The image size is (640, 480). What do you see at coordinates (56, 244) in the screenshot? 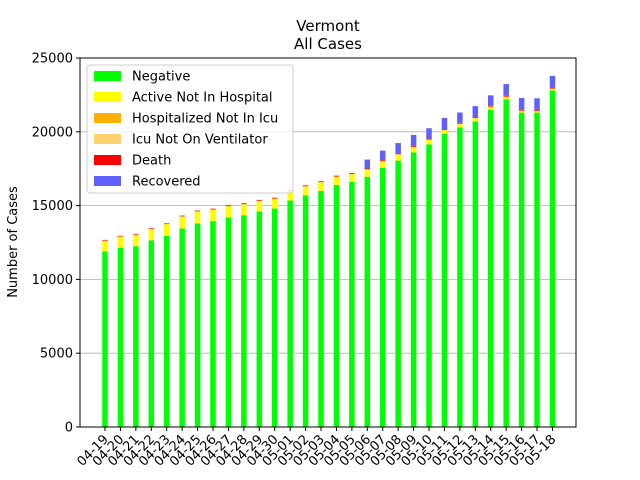
I see `y-axis: 0 5000 10000 15000 20000 25000` at bounding box center [56, 244].